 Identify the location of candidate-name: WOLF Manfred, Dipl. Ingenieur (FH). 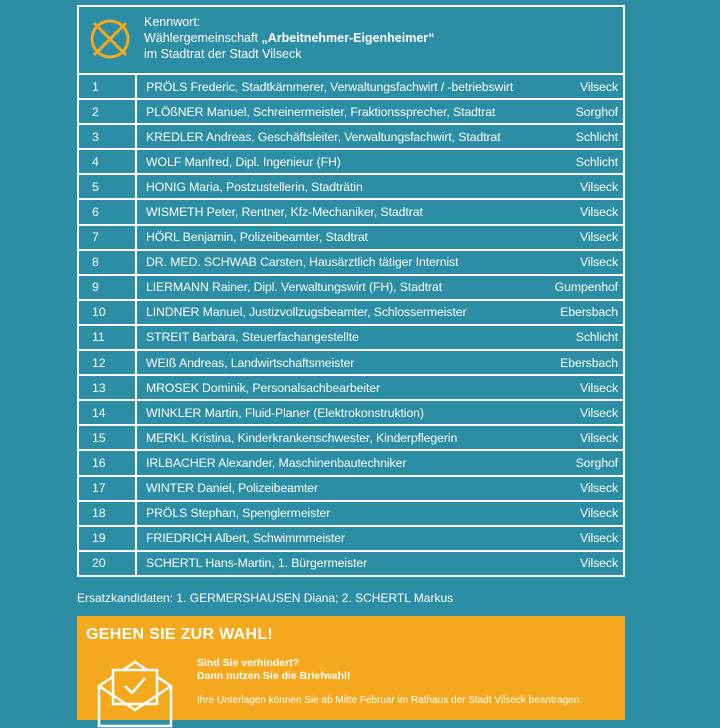
(243, 161).